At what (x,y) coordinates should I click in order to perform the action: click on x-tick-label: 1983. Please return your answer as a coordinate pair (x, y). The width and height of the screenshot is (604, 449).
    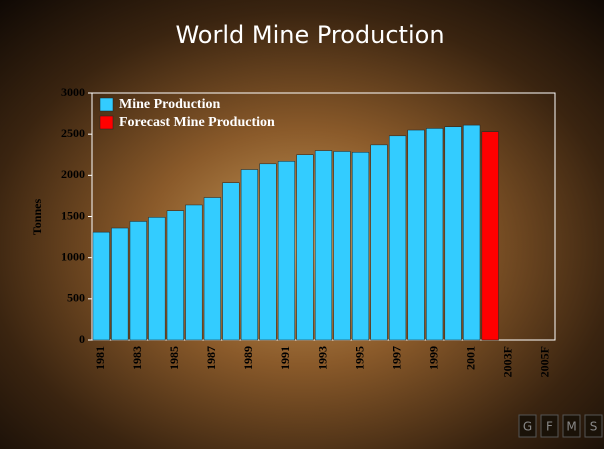
    Looking at the image, I should click on (137, 358).